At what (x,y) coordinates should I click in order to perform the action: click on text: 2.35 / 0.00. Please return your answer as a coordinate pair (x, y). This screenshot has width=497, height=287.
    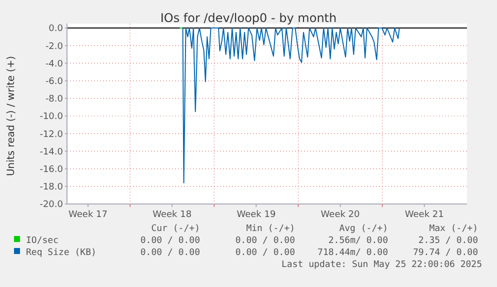
    Looking at the image, I should click on (448, 241).